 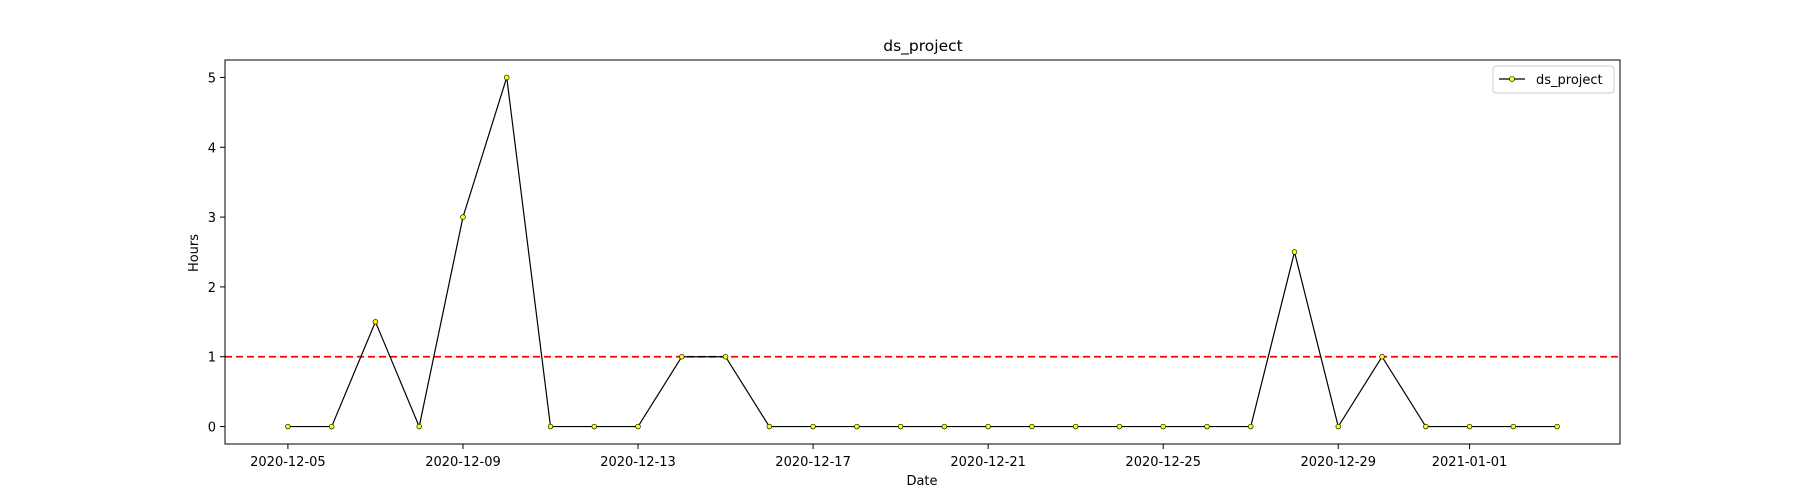 What do you see at coordinates (212, 428) in the screenshot?
I see `y-tick-label: 0` at bounding box center [212, 428].